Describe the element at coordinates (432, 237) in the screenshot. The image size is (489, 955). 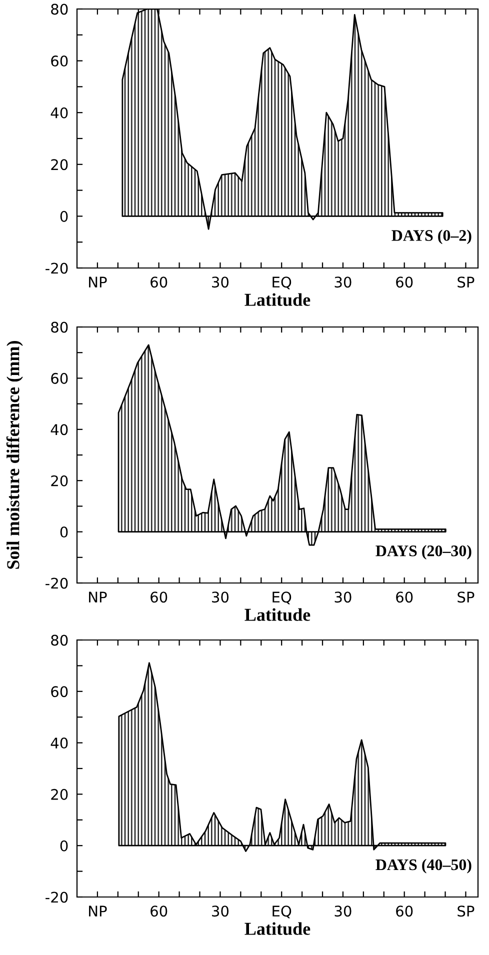
I see `annotation: DAYS (0–2)` at that location.